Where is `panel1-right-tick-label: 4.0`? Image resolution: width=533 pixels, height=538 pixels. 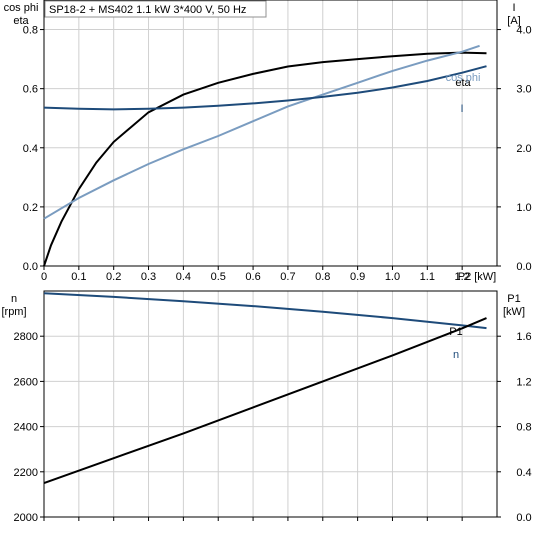 panel1-right-tick-label: 4.0 is located at coordinates (523, 31).